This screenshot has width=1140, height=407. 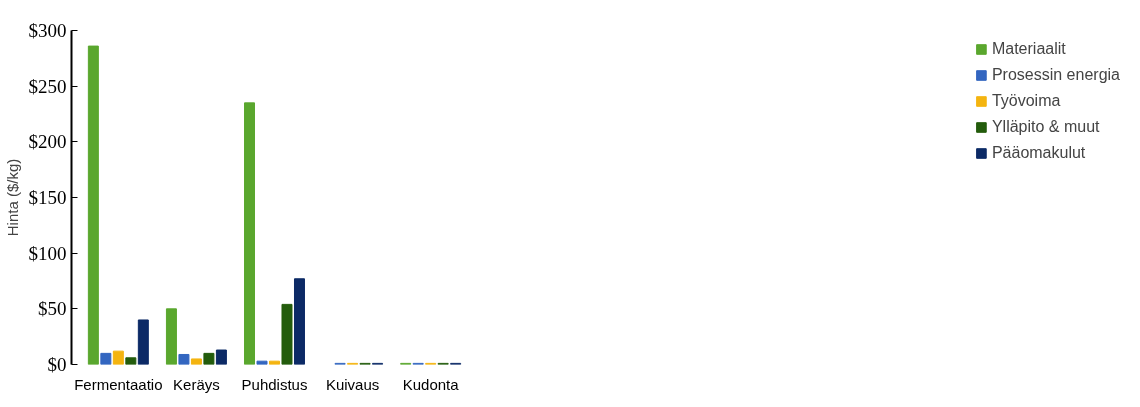 I want to click on x-tick-label: Keräys, so click(x=196, y=384).